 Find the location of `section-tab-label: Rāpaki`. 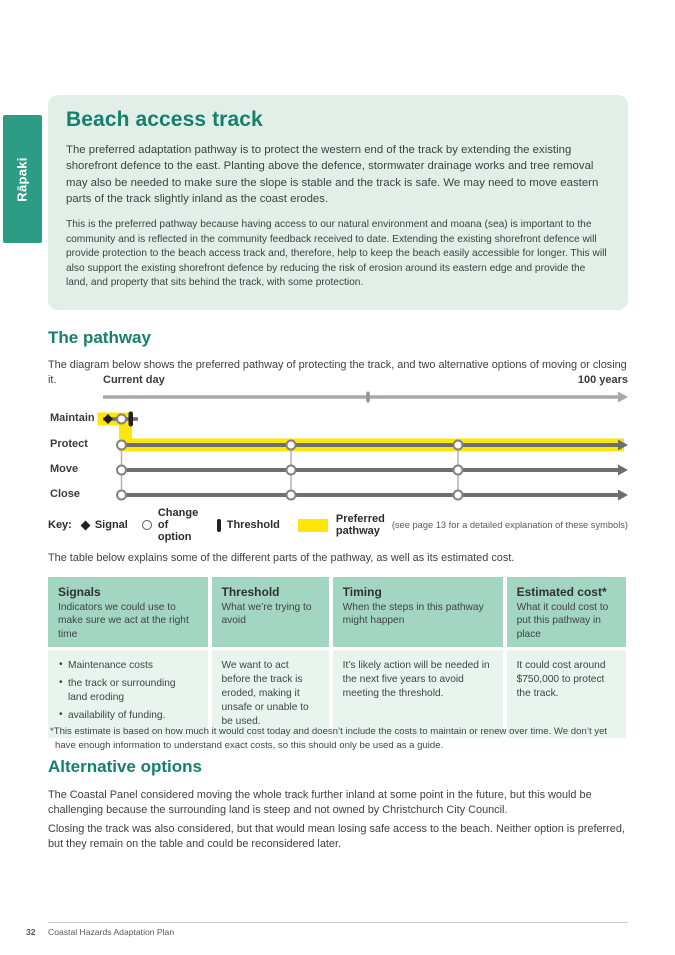

section-tab-label: Rāpaki is located at coordinates (22, 179).